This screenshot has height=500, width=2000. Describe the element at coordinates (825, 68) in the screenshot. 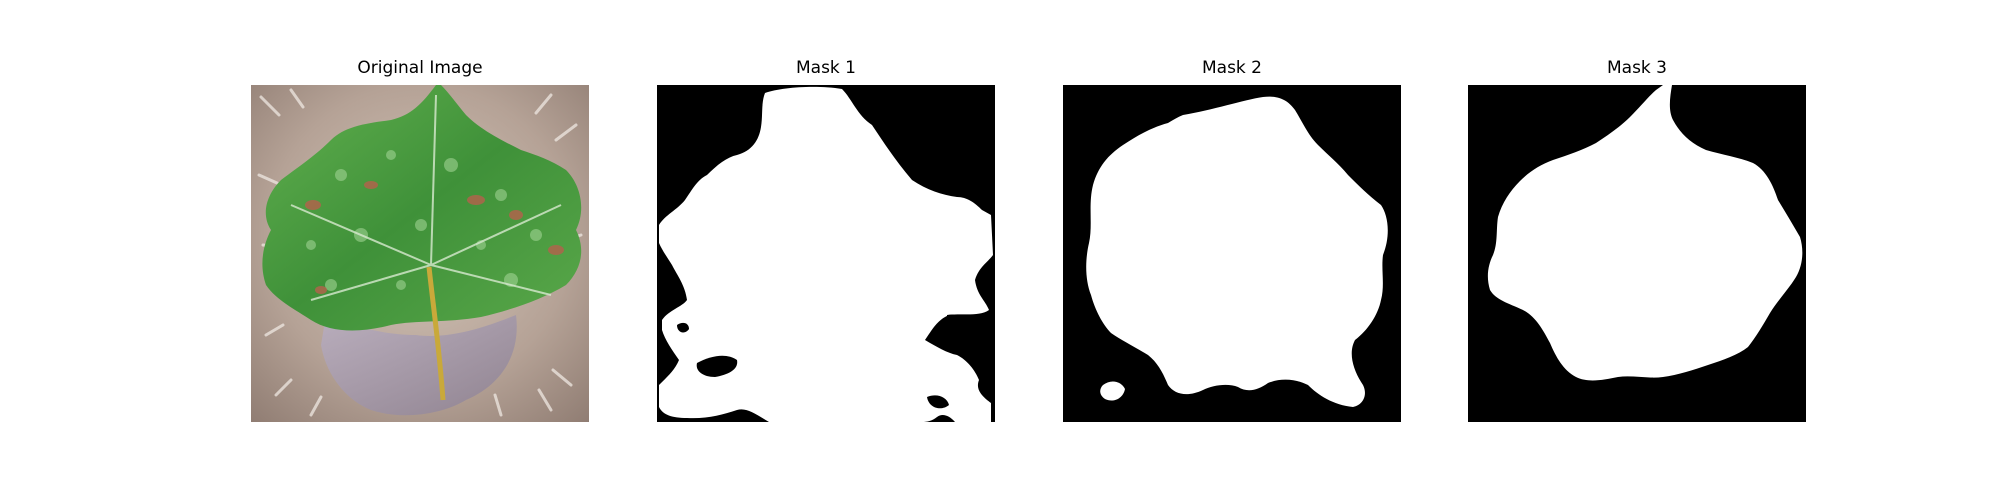

I see `mask-1-title: Mask 1` at that location.